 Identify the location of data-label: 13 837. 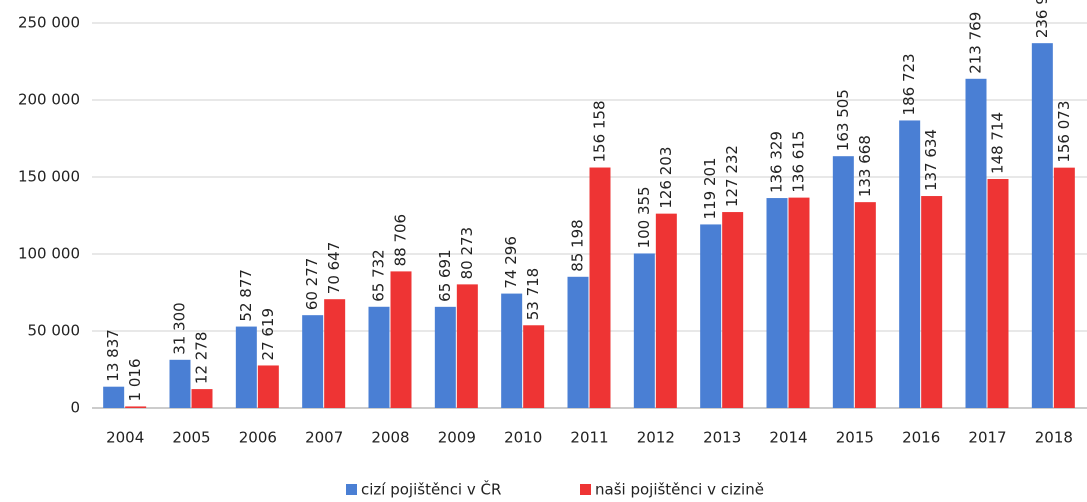
(113, 355).